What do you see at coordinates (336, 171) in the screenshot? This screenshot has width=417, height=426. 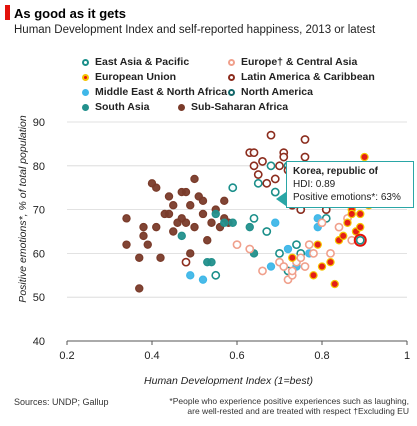 I see `tooltip-country: Korea, republic of` at bounding box center [336, 171].